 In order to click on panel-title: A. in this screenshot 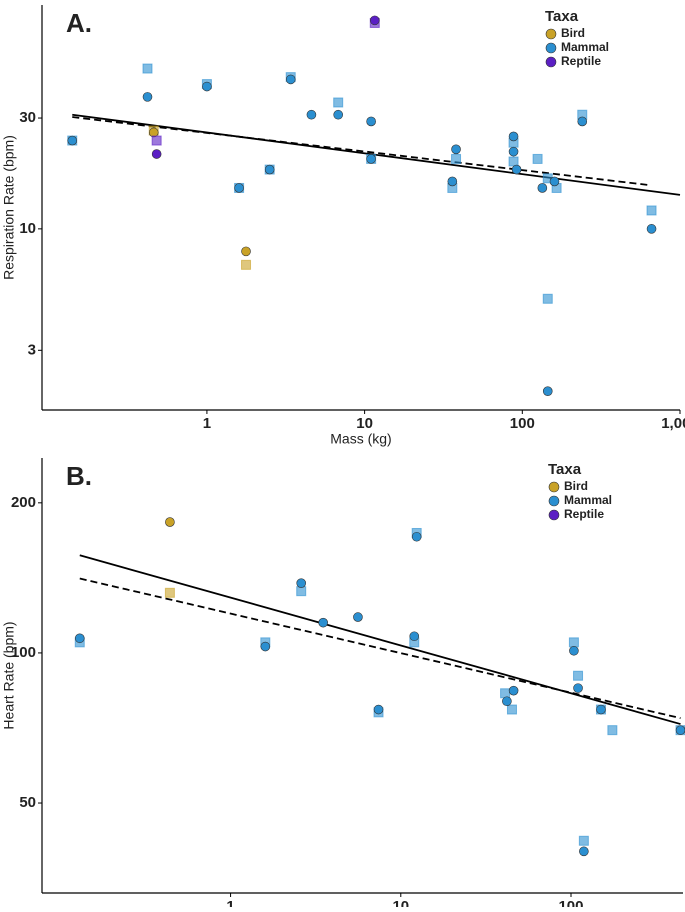, I will do `click(79, 23)`.